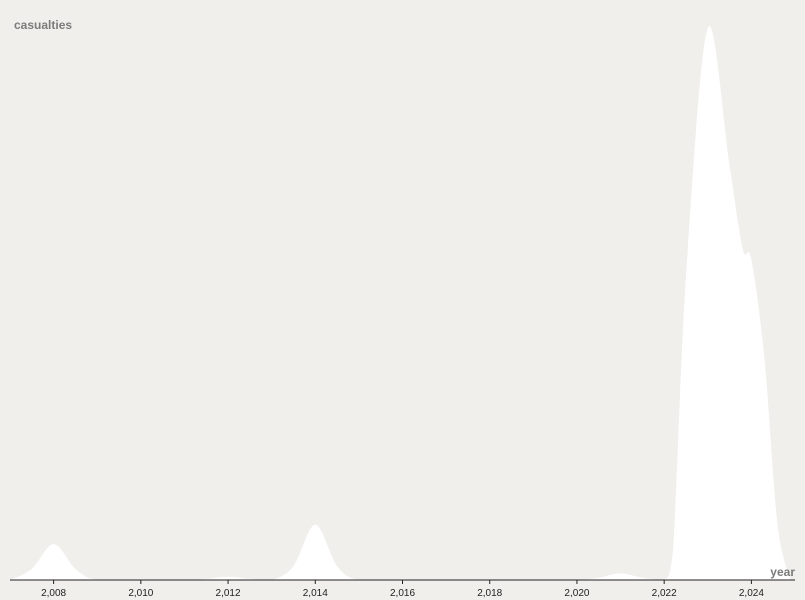 The image size is (805, 600). Describe the element at coordinates (228, 593) in the screenshot. I see `x-tick-label: 2,012` at that location.